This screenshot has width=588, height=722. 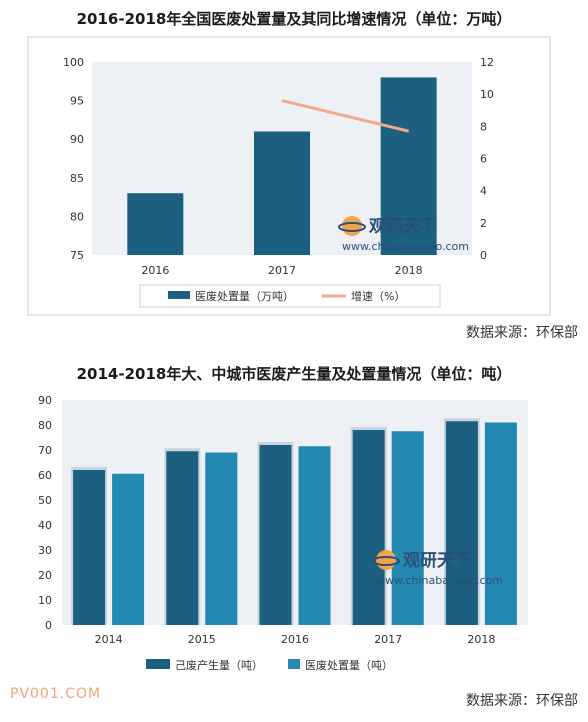 I want to click on chart1-watermark-en: www.chinabaogao.com, so click(x=405, y=246).